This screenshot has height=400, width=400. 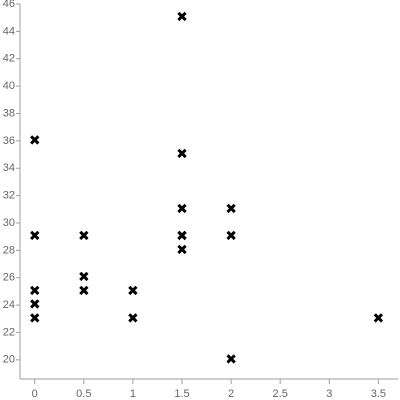 What do you see at coordinates (231, 394) in the screenshot?
I see `x-tick-label: 2` at bounding box center [231, 394].